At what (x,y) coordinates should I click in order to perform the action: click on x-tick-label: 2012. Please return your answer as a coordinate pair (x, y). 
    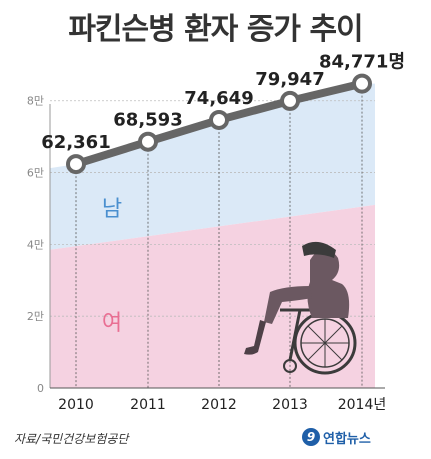
    Looking at the image, I should click on (219, 405).